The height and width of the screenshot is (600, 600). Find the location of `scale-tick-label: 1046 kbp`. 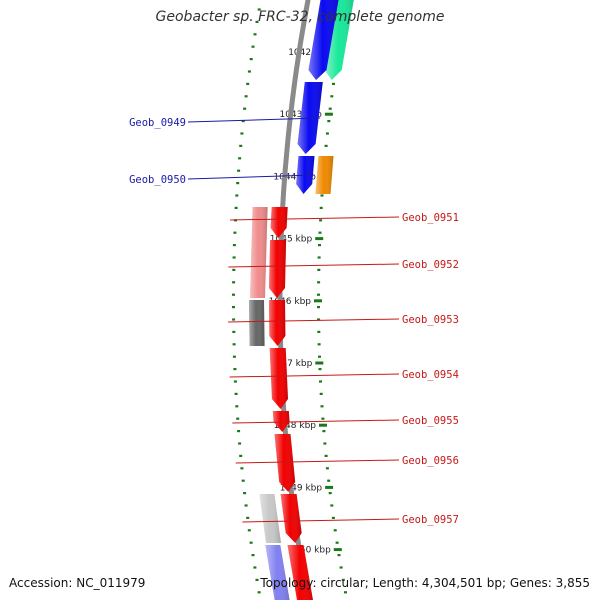

scale-tick-label: 1046 kbp is located at coordinates (290, 302).